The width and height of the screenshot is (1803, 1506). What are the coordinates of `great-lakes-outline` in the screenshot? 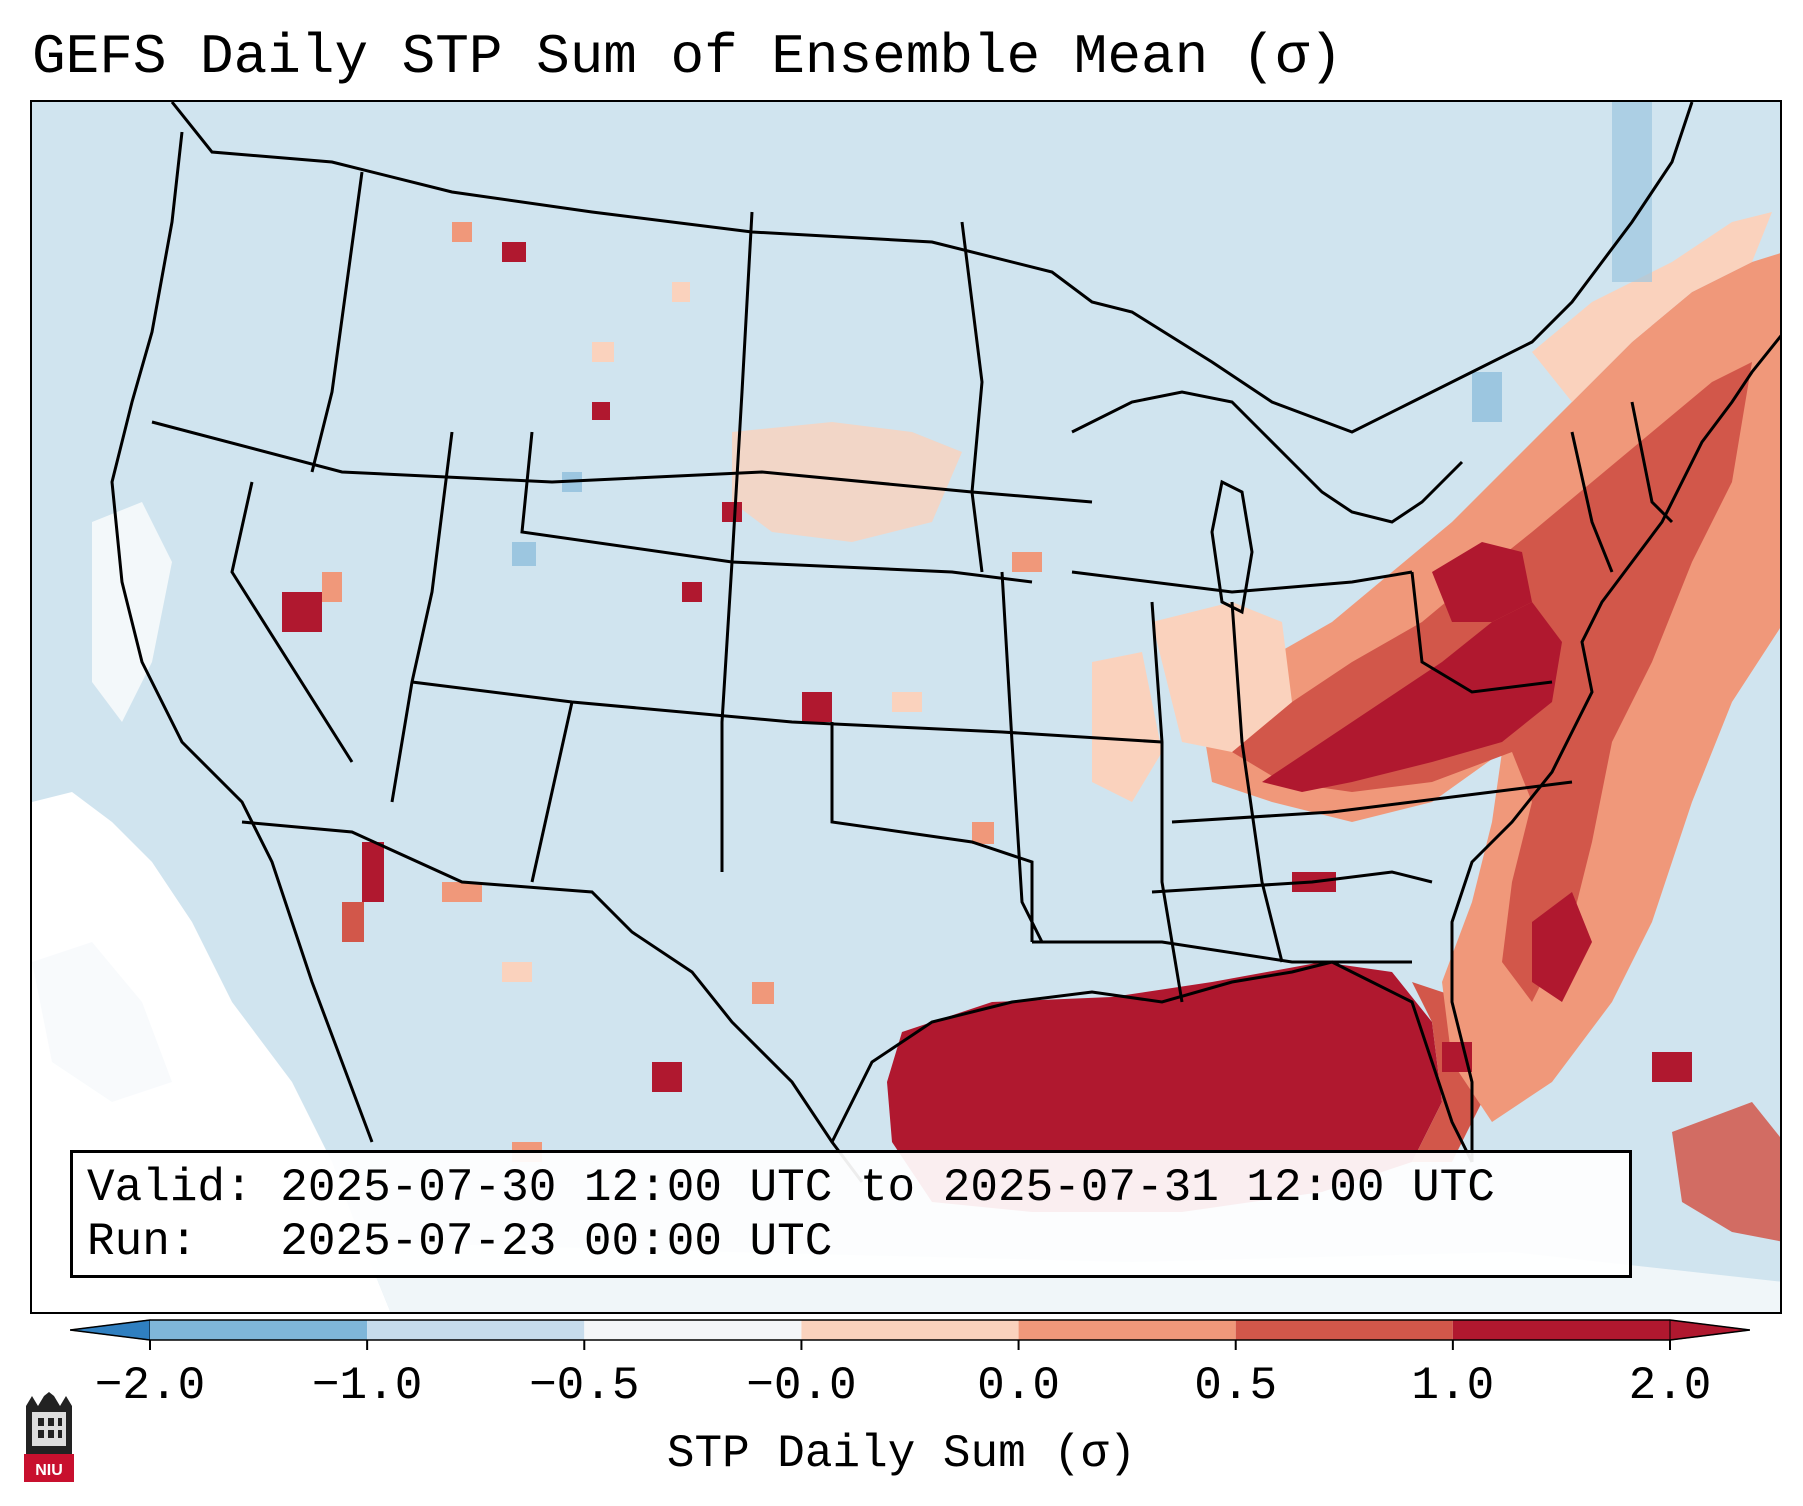 It's located at (1267, 457).